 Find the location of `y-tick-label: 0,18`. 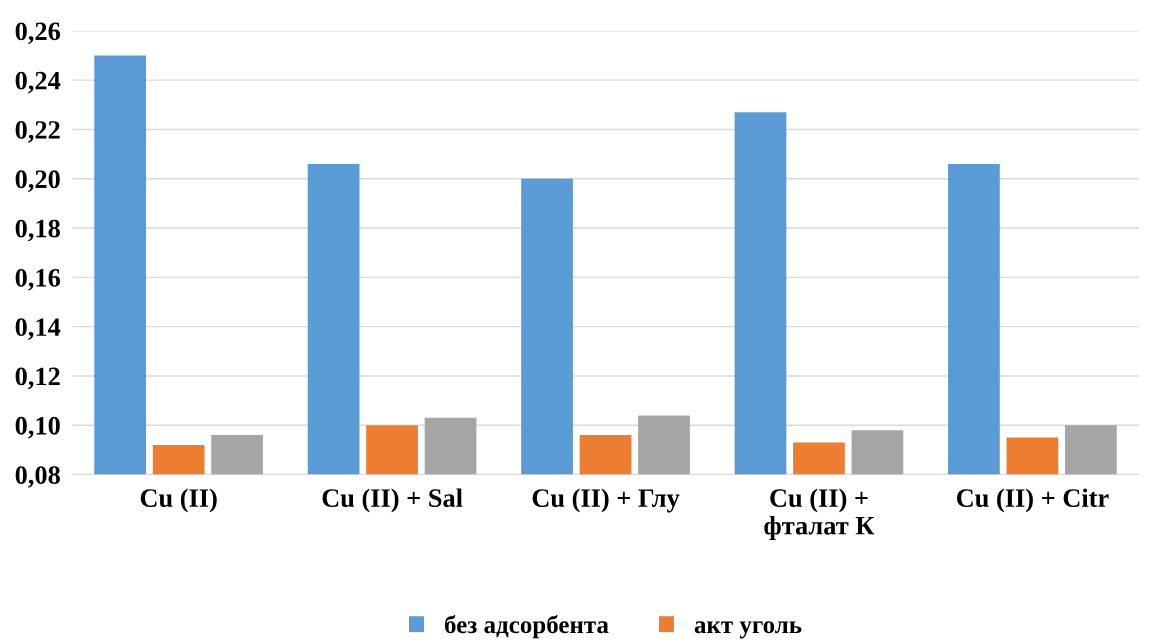

y-tick-label: 0,18 is located at coordinates (37, 230).